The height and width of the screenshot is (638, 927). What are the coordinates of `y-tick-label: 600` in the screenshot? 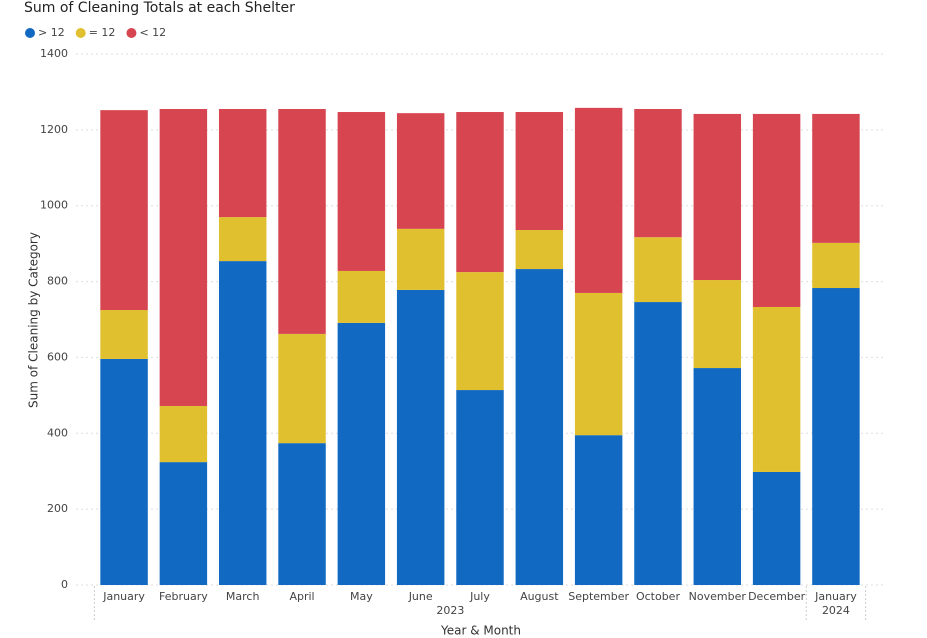 It's located at (57, 356).